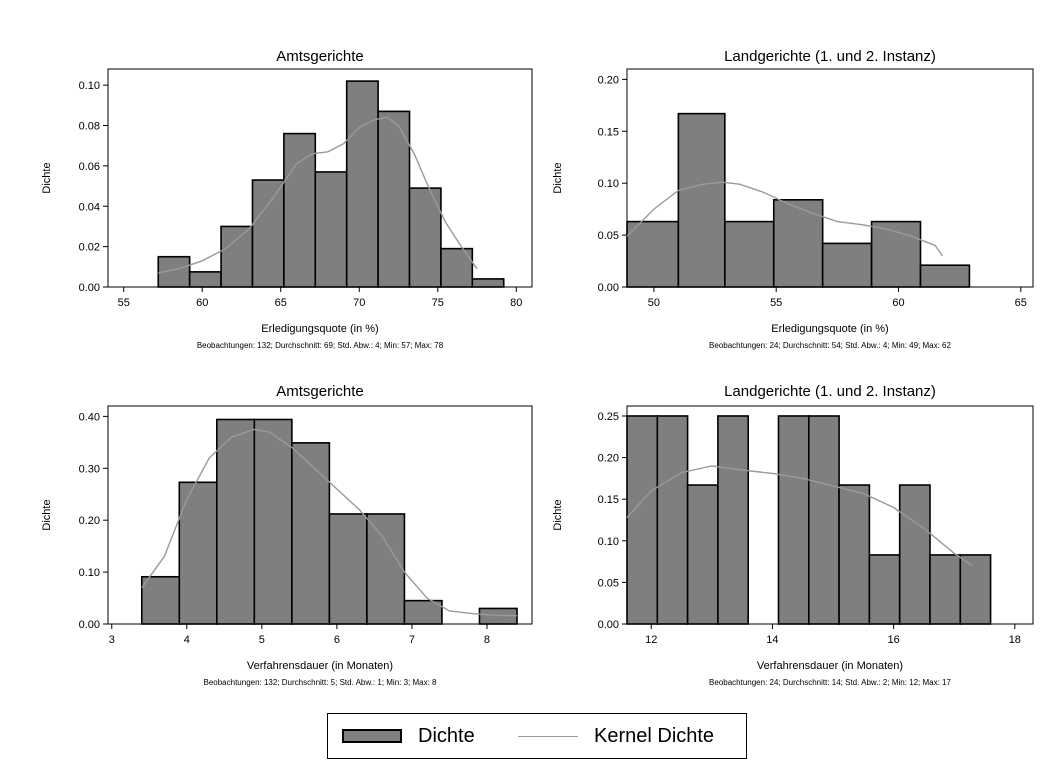 The height and width of the screenshot is (774, 1052). I want to click on y-tick-label: 0.25, so click(608, 417).